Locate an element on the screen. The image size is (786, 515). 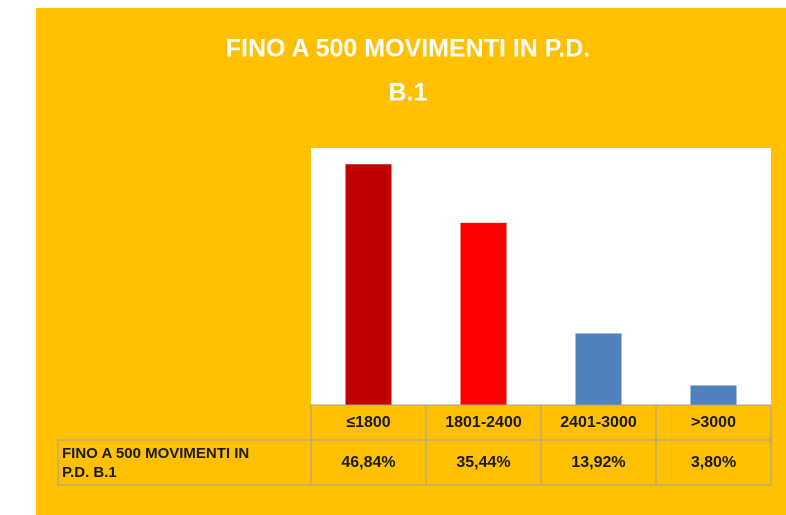
x-tick-label: 1801-2400 is located at coordinates (483, 422).